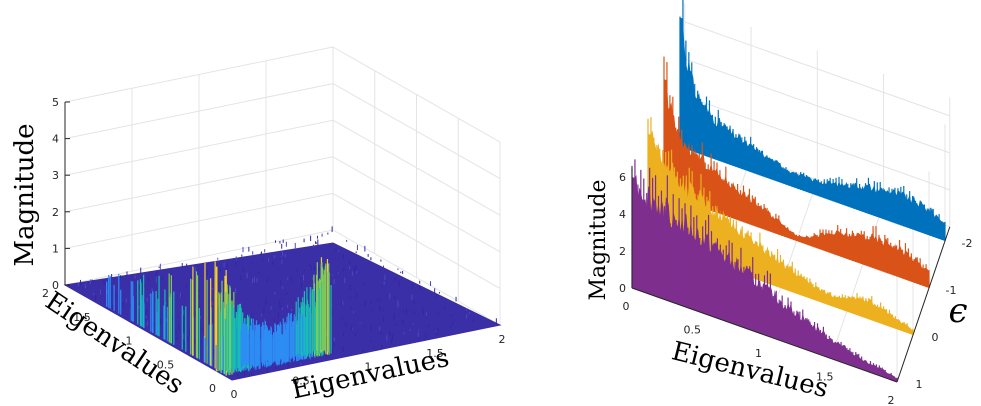  I want to click on histogram-series-area, so click(796, 183).